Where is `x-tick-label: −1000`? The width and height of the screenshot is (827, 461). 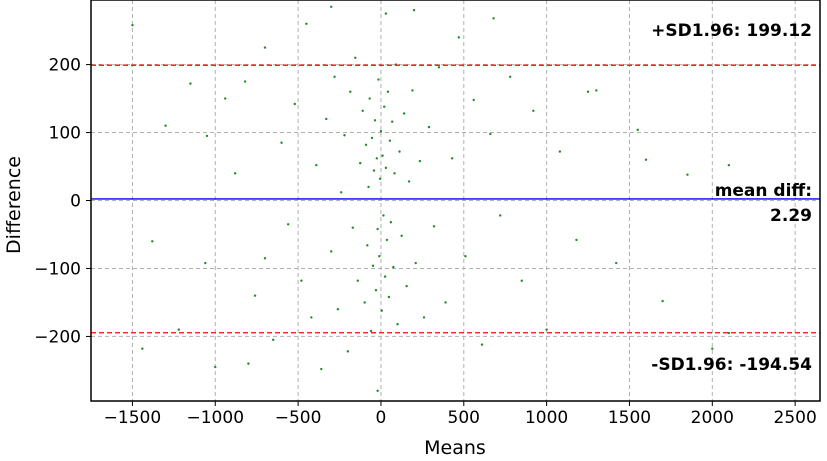
x-tick-label: −1000 is located at coordinates (216, 418).